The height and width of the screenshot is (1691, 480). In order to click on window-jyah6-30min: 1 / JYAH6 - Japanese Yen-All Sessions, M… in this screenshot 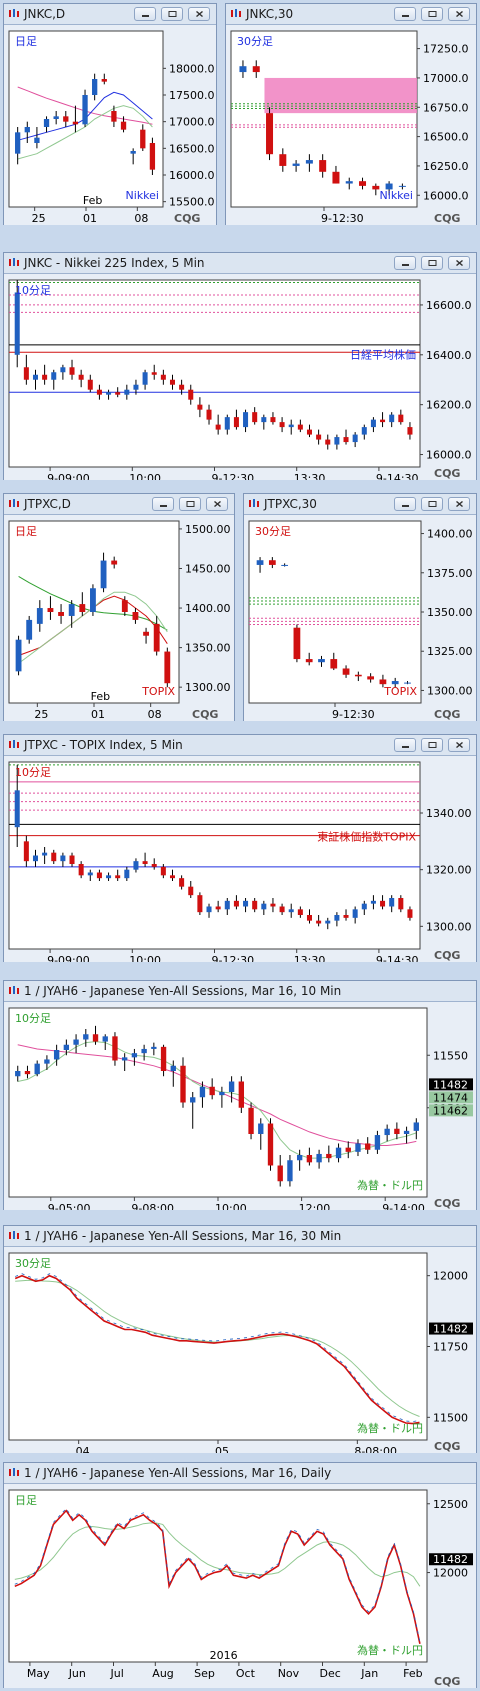, I will do `click(240, 1339)`.